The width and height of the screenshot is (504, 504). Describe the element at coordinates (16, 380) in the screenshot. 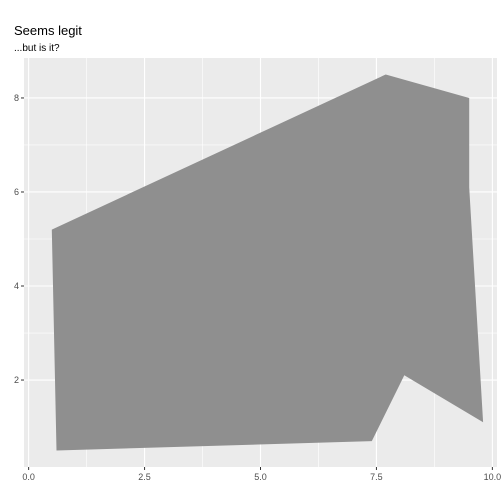

I see `y-tick-label: 2` at that location.